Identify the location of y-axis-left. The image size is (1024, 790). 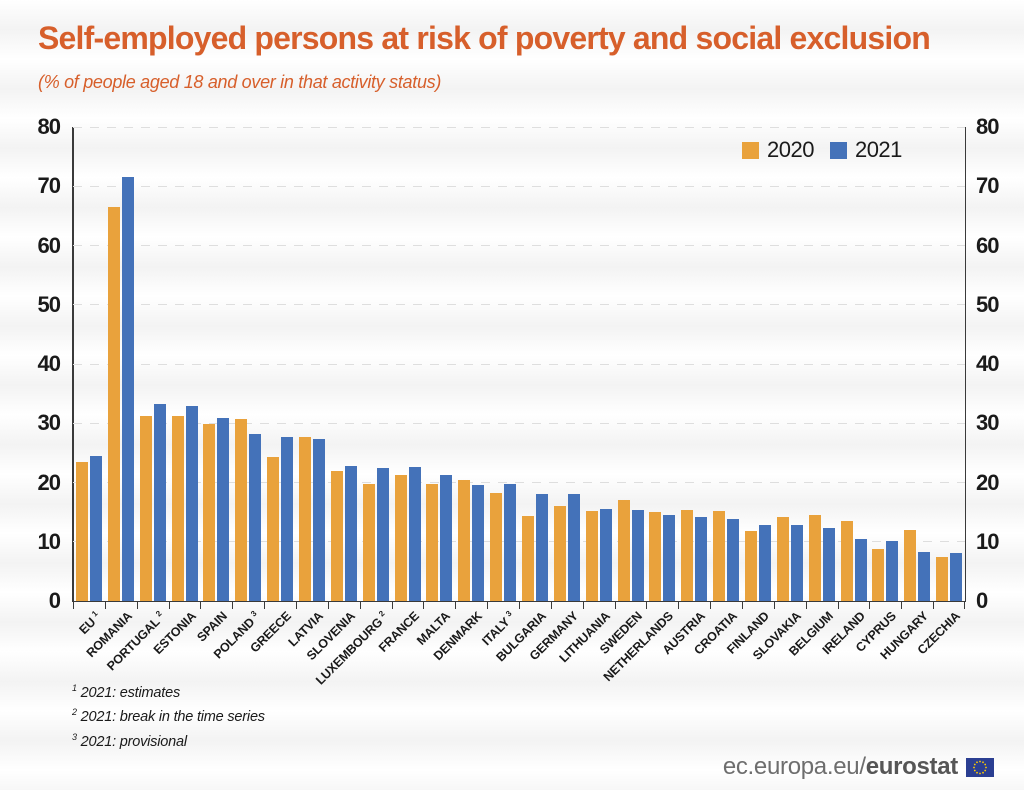
(73, 364).